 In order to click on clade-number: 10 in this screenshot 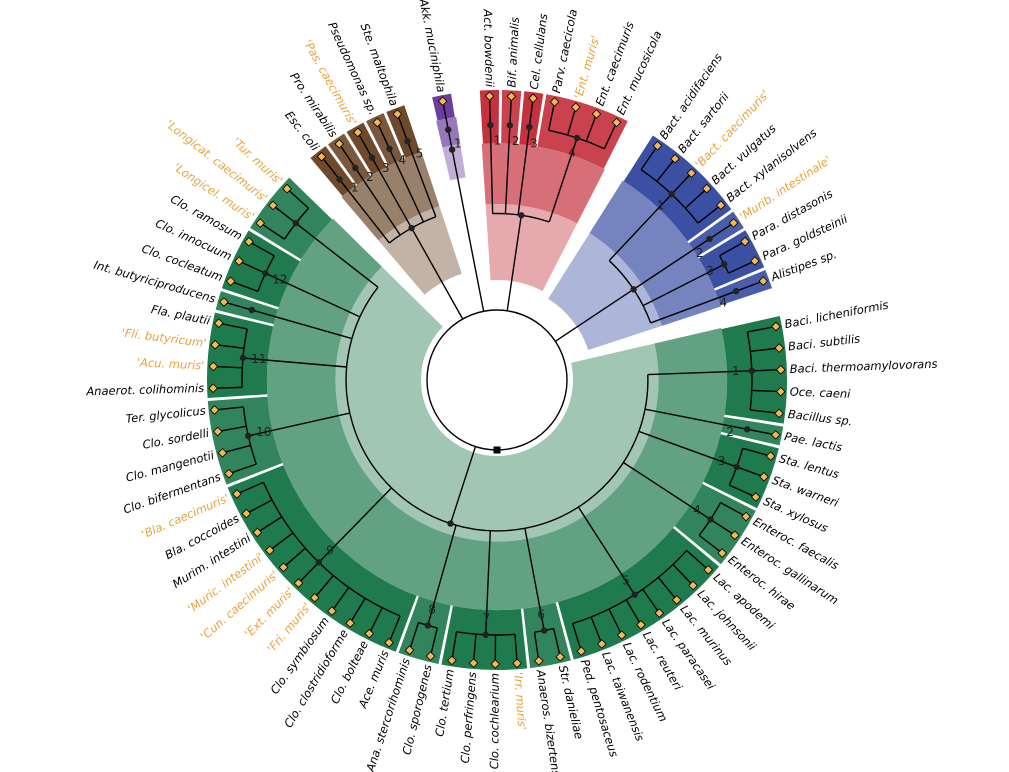, I will do `click(263, 432)`.